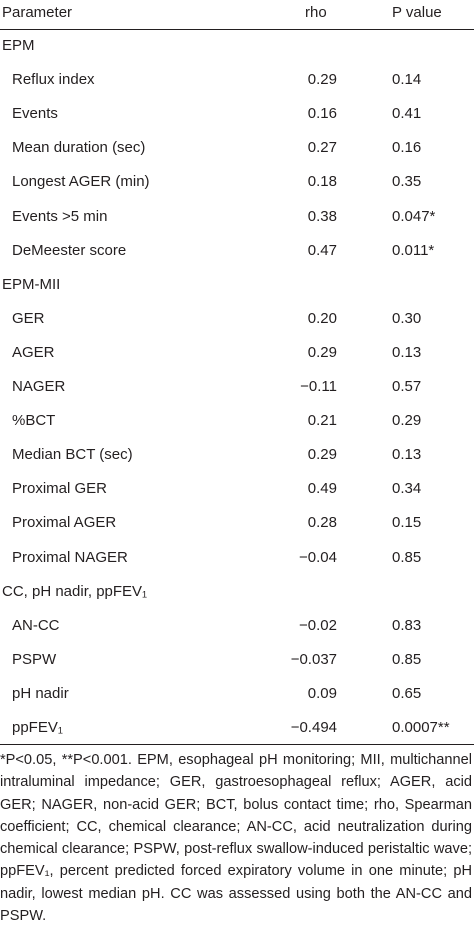 This screenshot has width=474, height=948. What do you see at coordinates (237, 15) in the screenshot?
I see `header-row: Parameter rho P value` at bounding box center [237, 15].